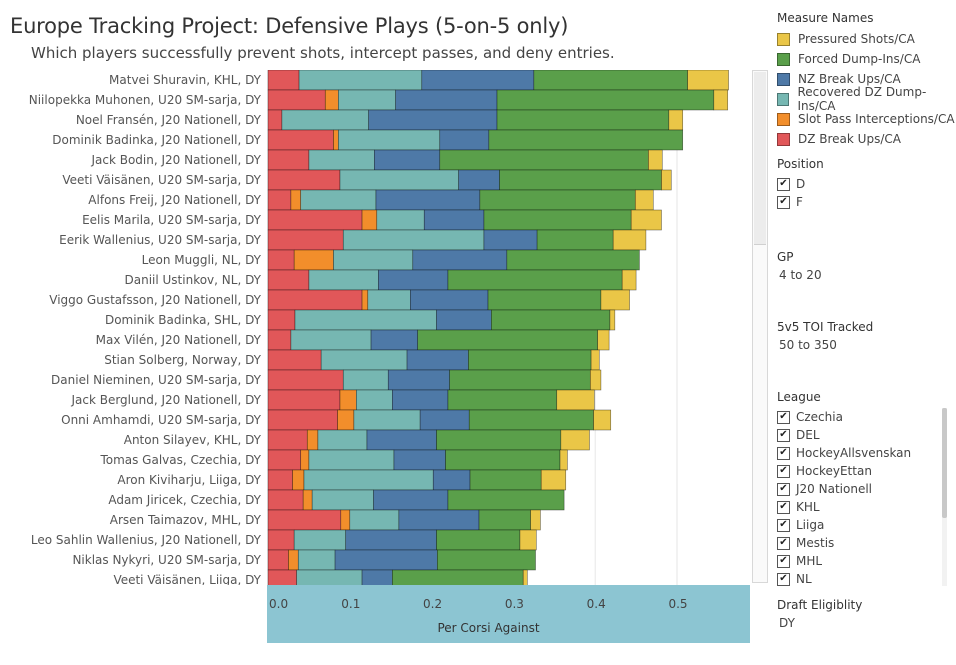  I want to click on league-scrollbar-thumb, so click(944, 463).